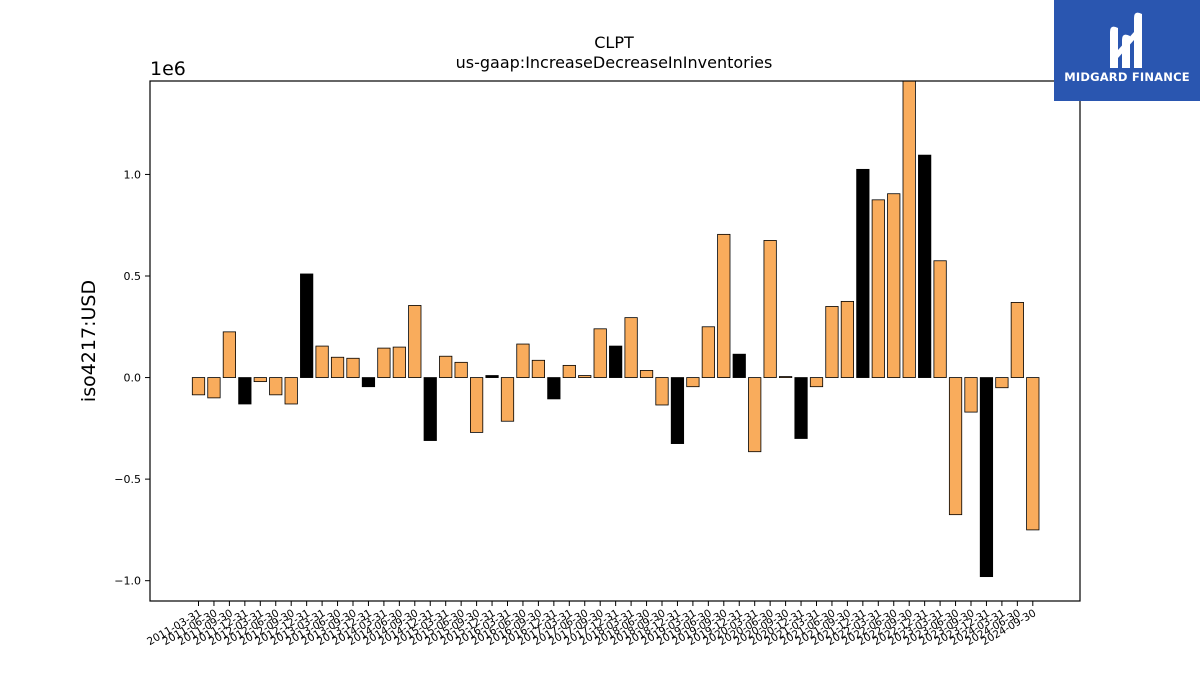  Describe the element at coordinates (127, 581) in the screenshot. I see `y-tick-label: −1.0` at that location.